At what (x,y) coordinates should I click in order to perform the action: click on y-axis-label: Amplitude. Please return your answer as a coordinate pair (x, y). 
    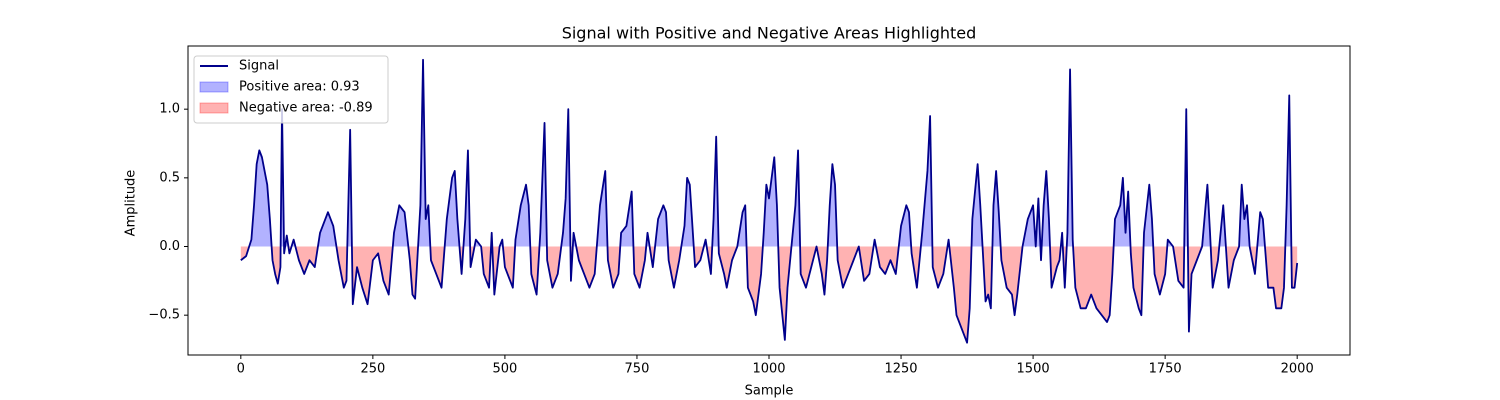
    Looking at the image, I should click on (131, 203).